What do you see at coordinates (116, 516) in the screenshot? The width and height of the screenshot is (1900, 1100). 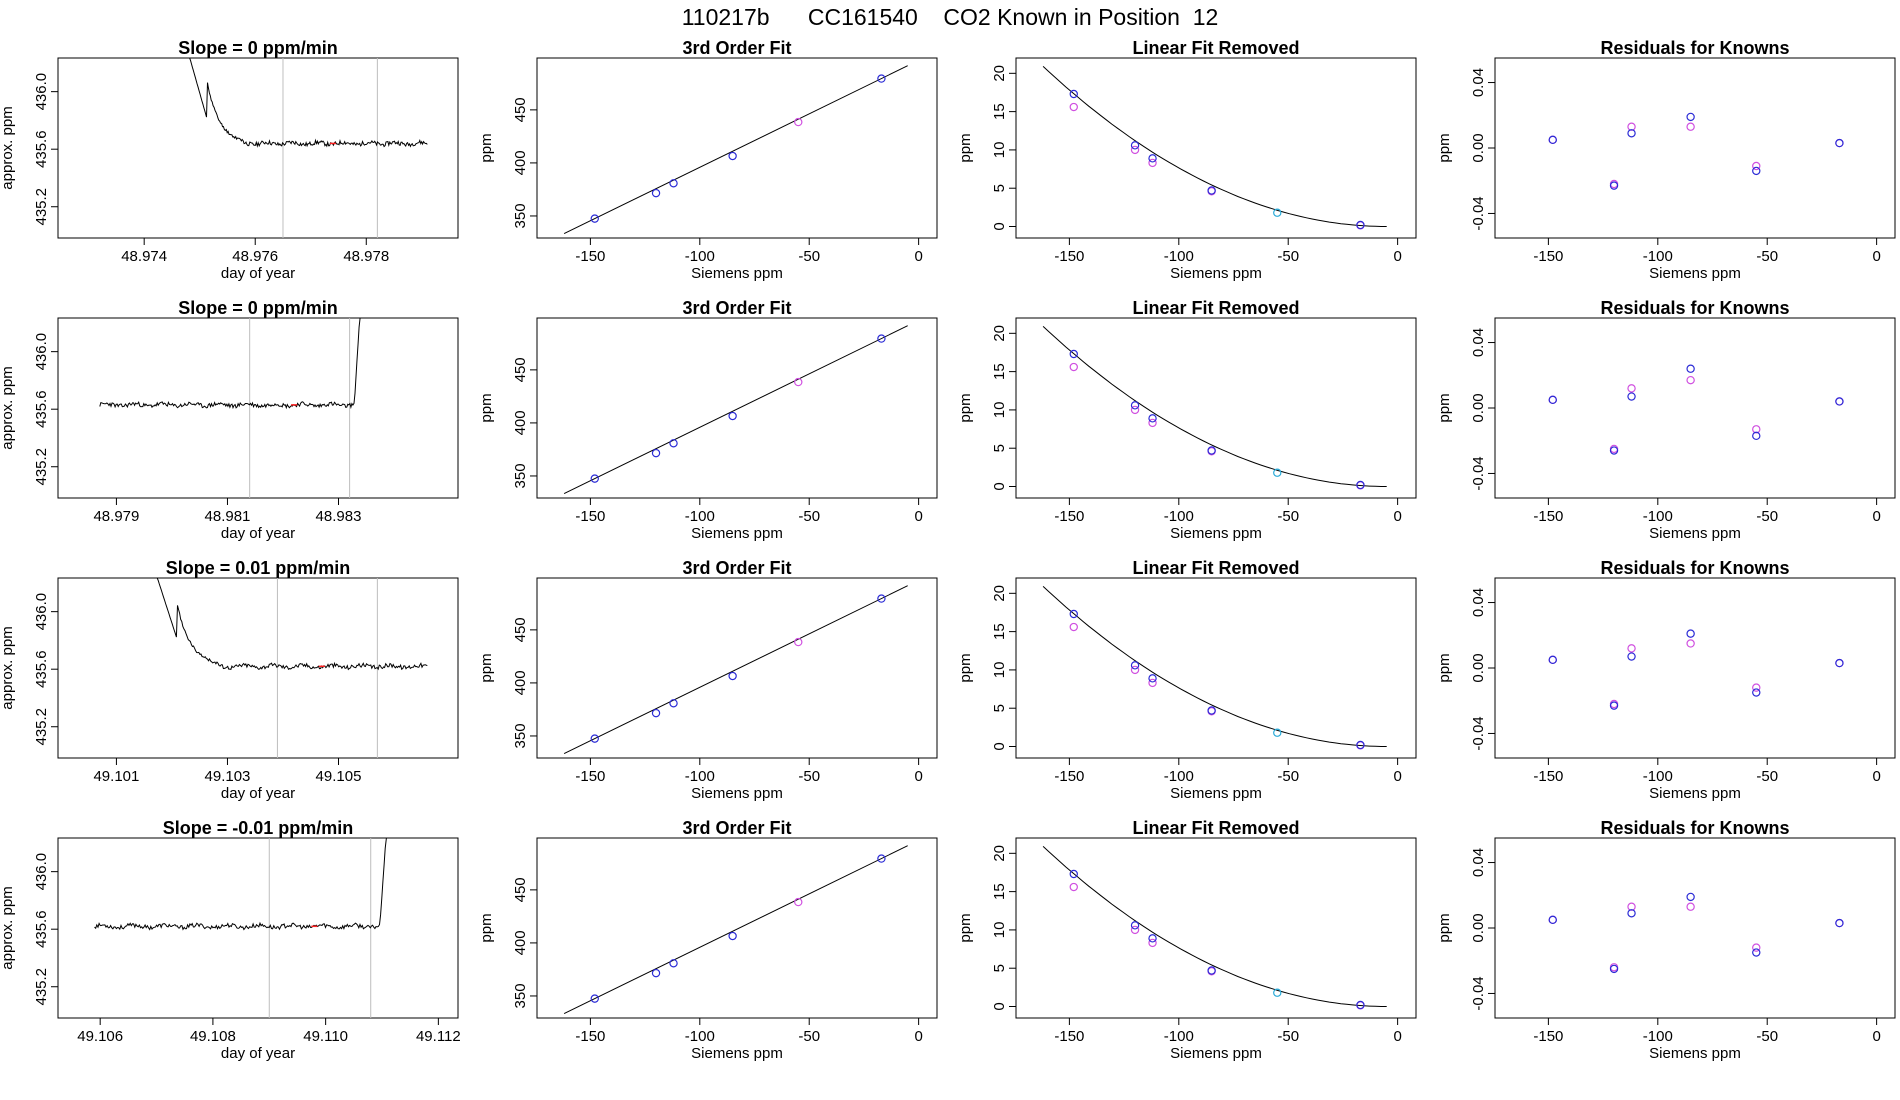 I see `x-tick-label: 48.979` at bounding box center [116, 516].